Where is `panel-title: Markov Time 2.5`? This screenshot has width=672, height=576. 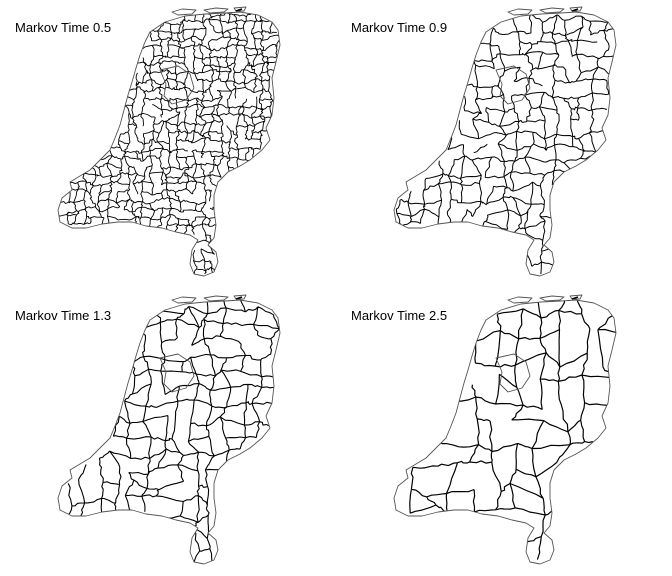 panel-title: Markov Time 2.5 is located at coordinates (399, 315).